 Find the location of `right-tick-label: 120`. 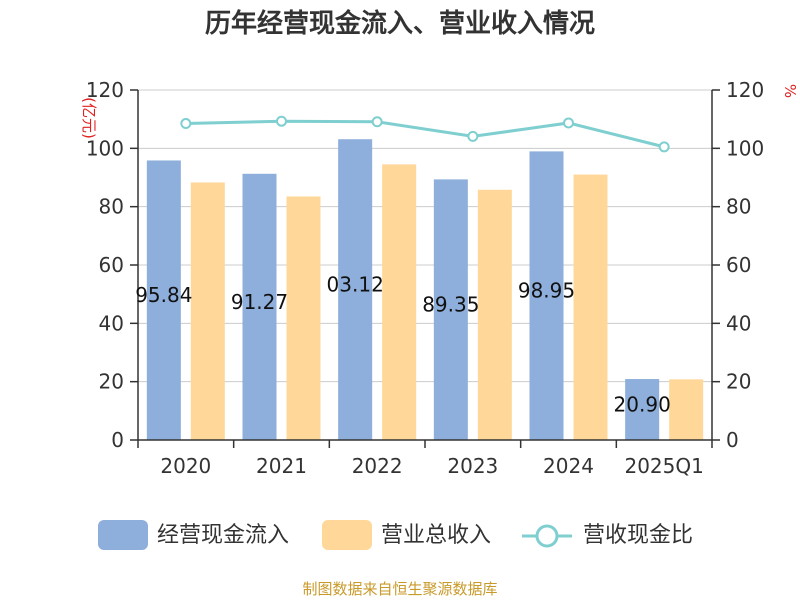

right-tick-label: 120 is located at coordinates (745, 90).